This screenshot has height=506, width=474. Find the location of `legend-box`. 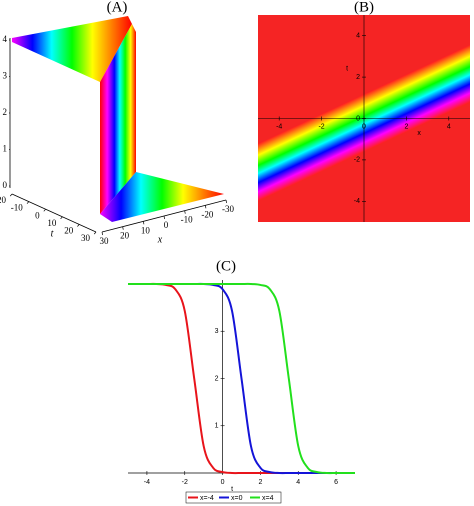

legend-box is located at coordinates (233, 497).